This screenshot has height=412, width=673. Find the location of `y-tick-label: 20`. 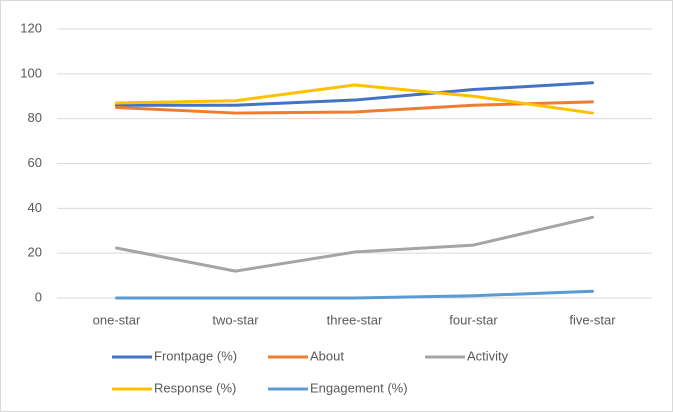

y-tick-label: 20 is located at coordinates (35, 252).